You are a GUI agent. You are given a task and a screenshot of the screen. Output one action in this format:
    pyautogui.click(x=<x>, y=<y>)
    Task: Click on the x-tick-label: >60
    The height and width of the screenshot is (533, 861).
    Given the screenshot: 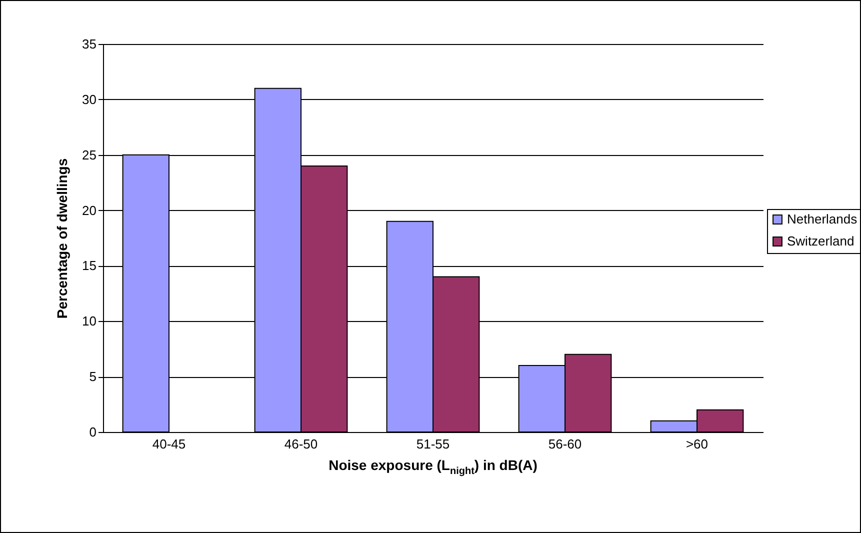 What is the action you would take?
    pyautogui.click(x=697, y=444)
    